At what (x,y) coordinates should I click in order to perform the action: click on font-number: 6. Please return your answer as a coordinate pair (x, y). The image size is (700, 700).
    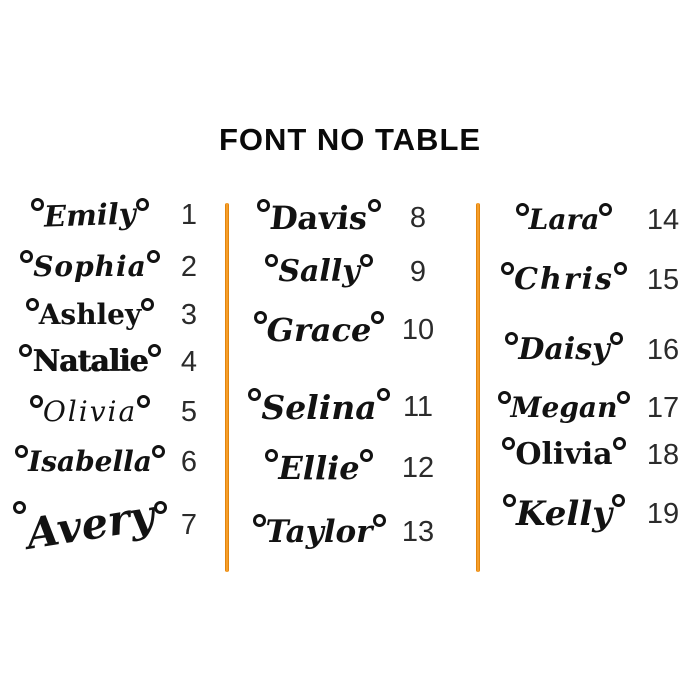
    Looking at the image, I should click on (189, 461).